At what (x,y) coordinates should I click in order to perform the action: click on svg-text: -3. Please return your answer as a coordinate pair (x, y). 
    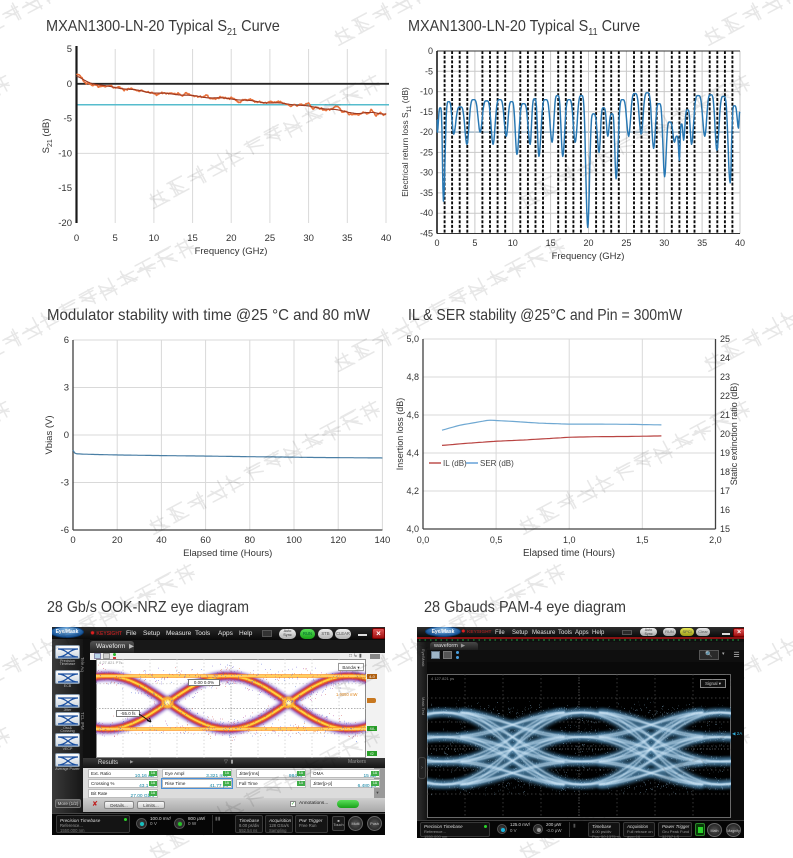
    Looking at the image, I should click on (65, 483).